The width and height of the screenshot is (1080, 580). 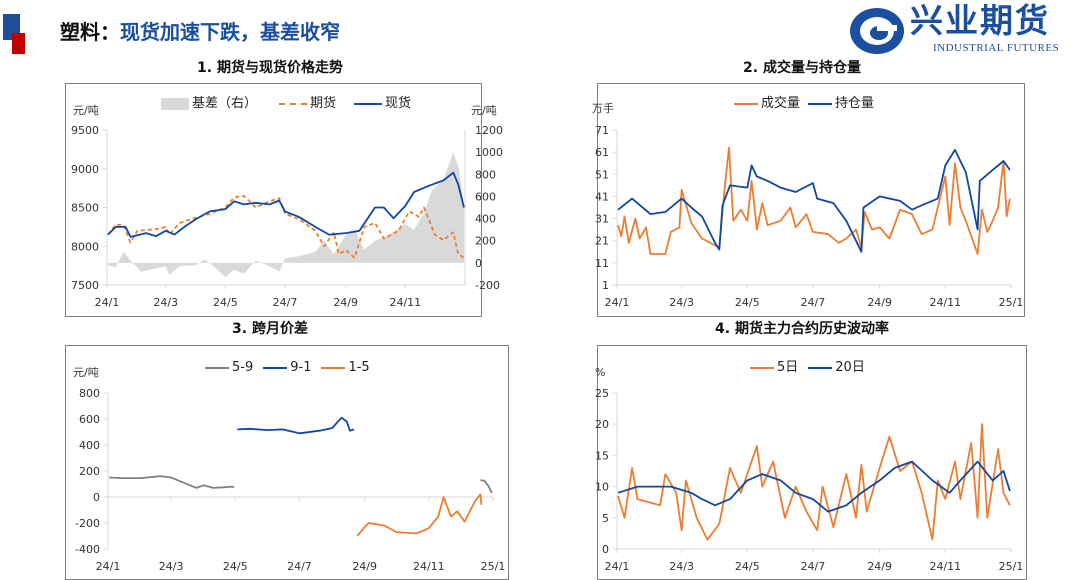 What do you see at coordinates (90, 32) in the screenshot?
I see `title-prefix: 塑料：` at bounding box center [90, 32].